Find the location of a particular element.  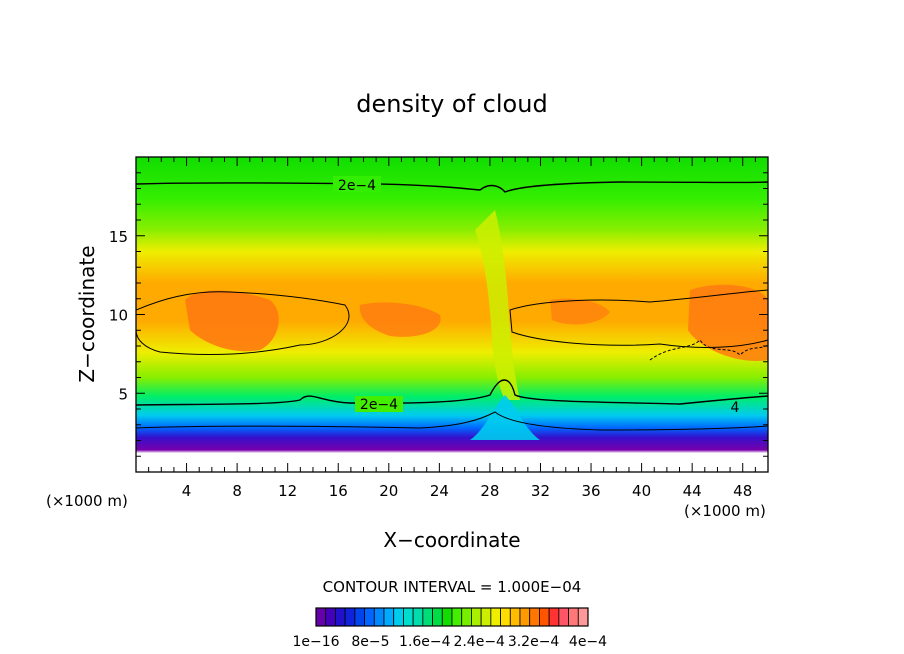

contour-line-ragged-right is located at coordinates (708, 350).